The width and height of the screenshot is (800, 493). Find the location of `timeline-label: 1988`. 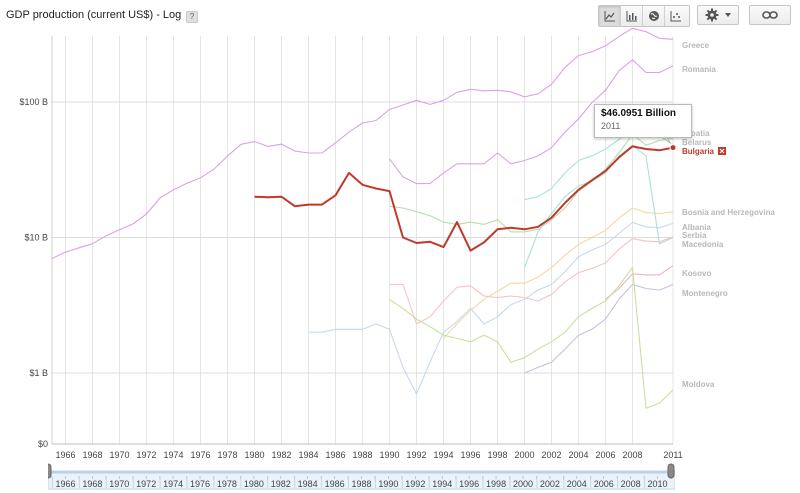

timeline-label: 1988 is located at coordinates (361, 484).